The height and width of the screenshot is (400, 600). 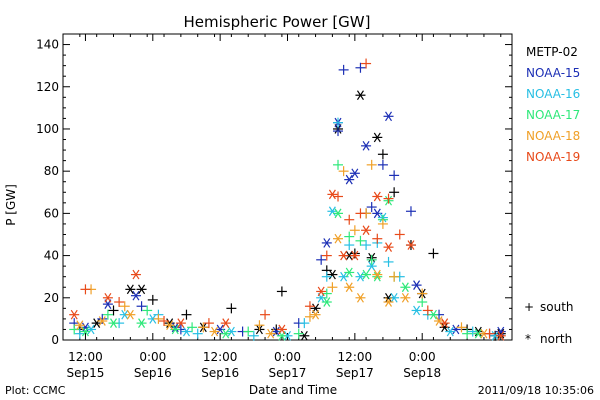 I want to click on south-label: south, so click(x=557, y=307).